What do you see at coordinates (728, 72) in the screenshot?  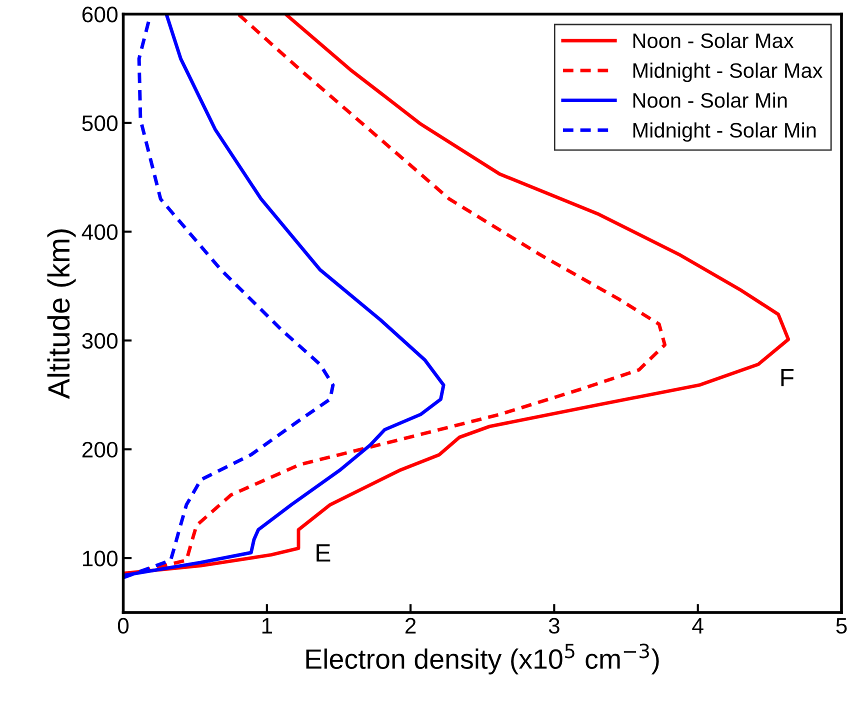 I see `legend-label: Midnight - Solar Max` at bounding box center [728, 72].